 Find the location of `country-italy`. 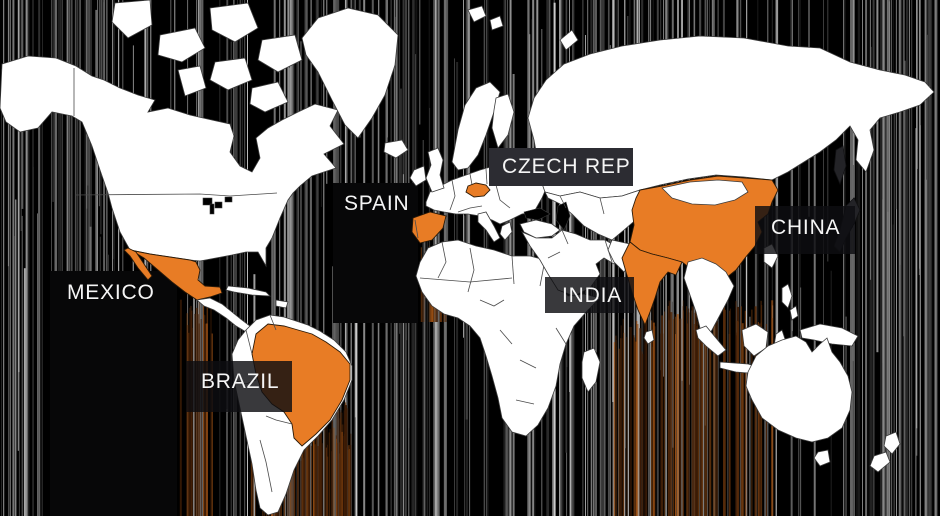

country-italy is located at coordinates (489, 227).